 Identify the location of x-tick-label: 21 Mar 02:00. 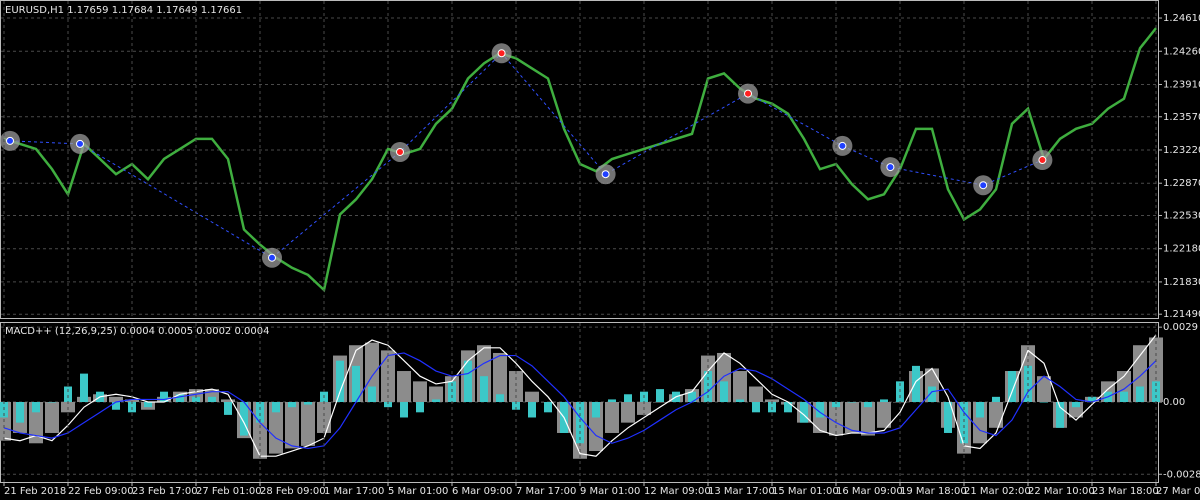
(997, 491).